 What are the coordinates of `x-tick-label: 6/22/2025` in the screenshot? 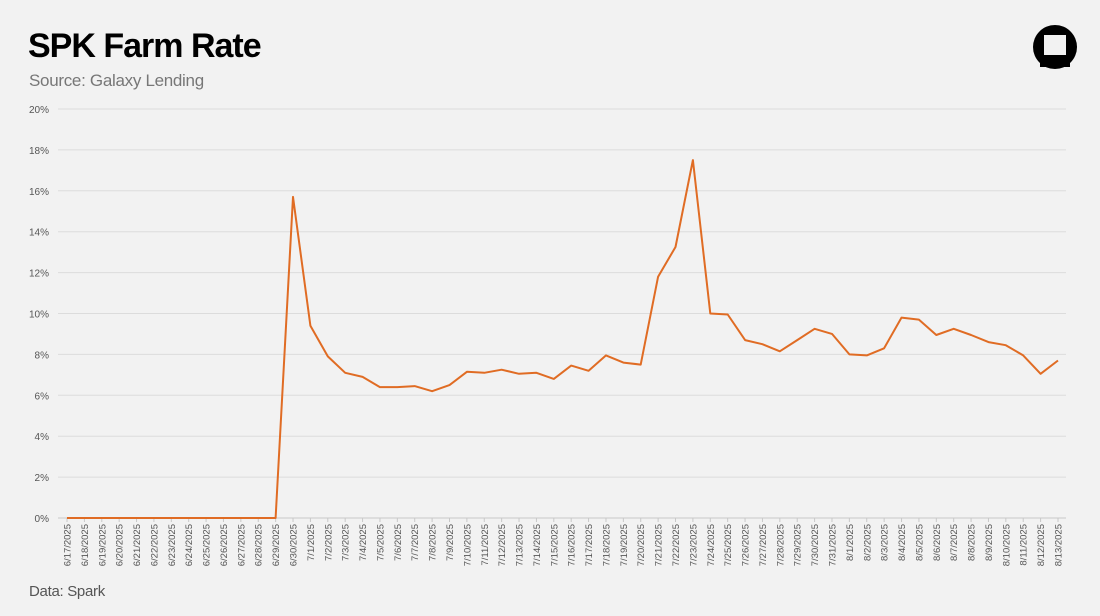 It's located at (154, 545).